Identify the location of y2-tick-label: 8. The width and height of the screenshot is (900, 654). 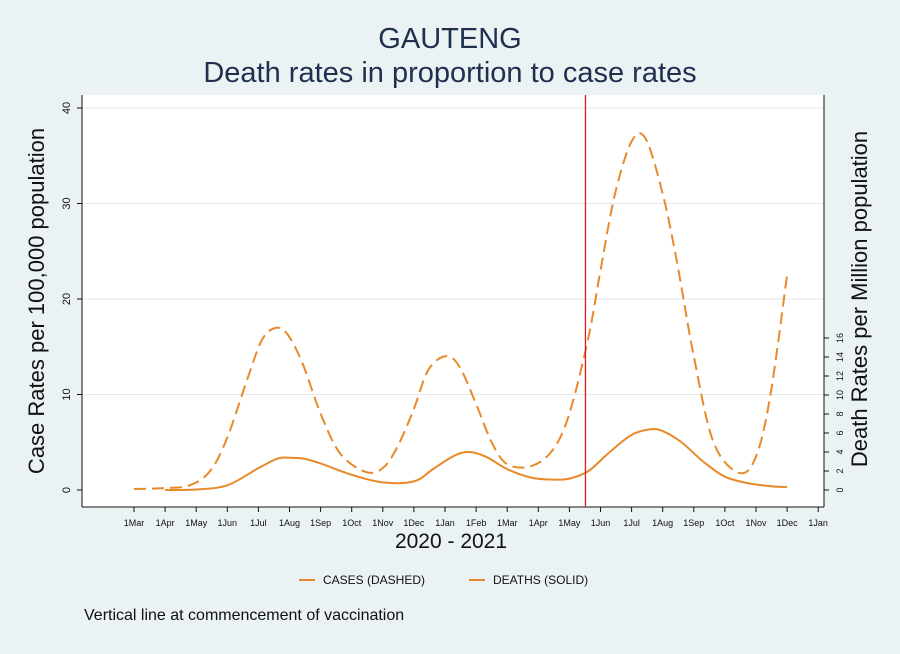
(840, 413).